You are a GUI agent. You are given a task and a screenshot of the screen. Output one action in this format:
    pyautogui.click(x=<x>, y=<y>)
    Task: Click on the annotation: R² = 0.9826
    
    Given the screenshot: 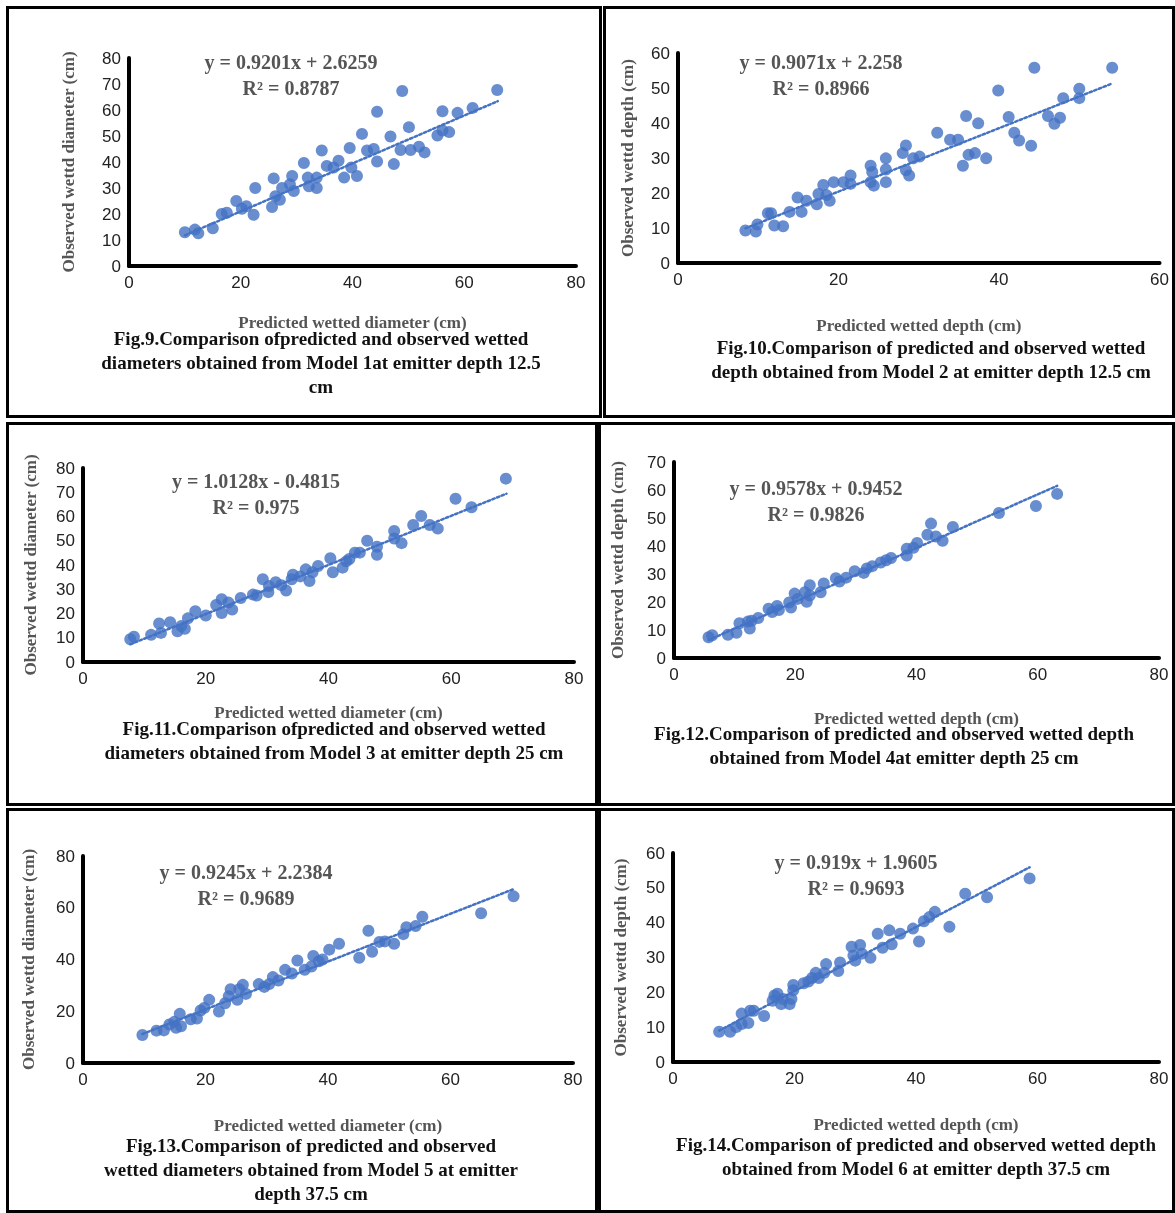 What is the action you would take?
    pyautogui.click(x=816, y=514)
    